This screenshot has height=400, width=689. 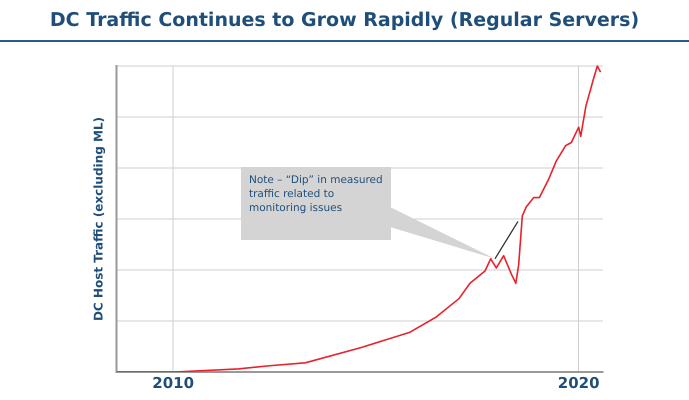 What do you see at coordinates (344, 21) in the screenshot?
I see `chart-title: DC Traffic Continues to Grow Rapidly (Regular Servers)` at bounding box center [344, 21].